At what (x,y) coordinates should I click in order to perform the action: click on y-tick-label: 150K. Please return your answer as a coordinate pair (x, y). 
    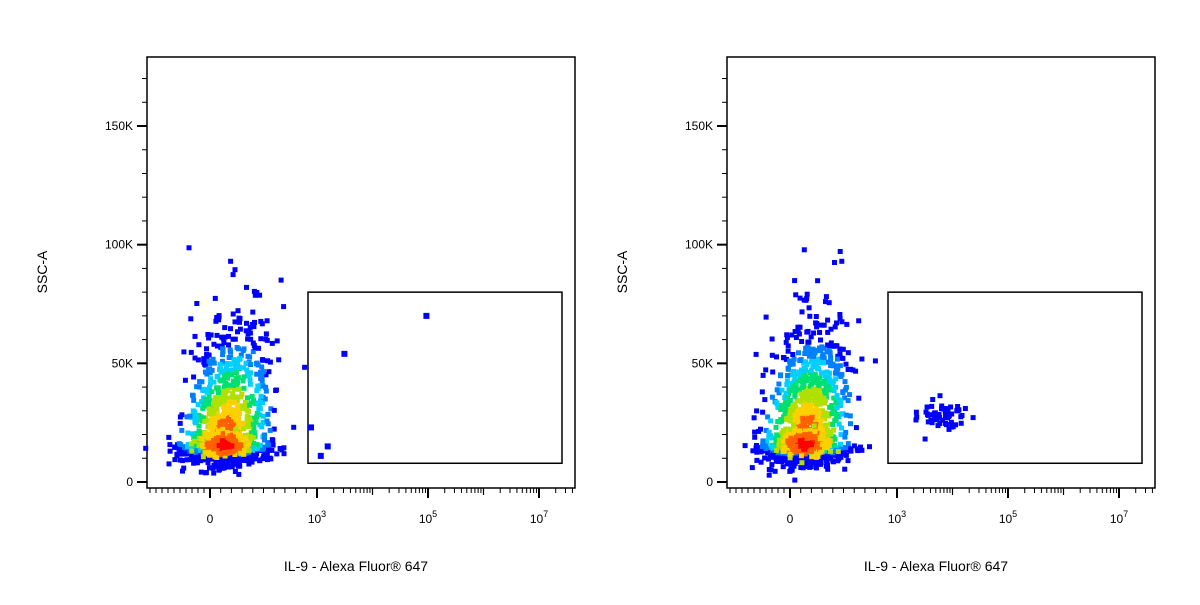
    Looking at the image, I should click on (119, 126).